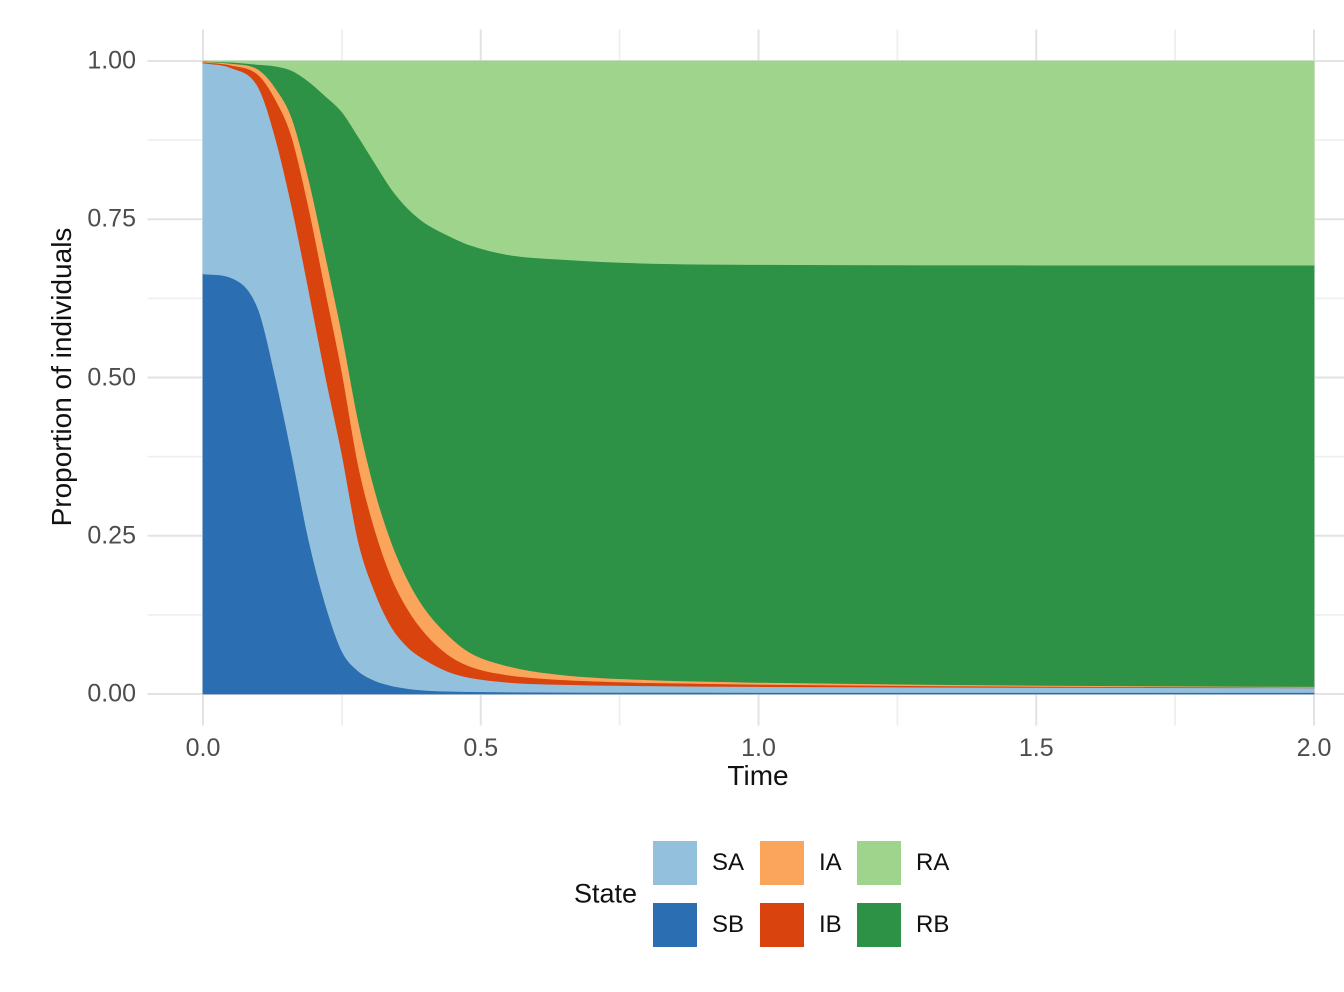 The height and width of the screenshot is (992, 1344). What do you see at coordinates (111, 219) in the screenshot?
I see `y-tick-label-0.75: 0.75` at bounding box center [111, 219].